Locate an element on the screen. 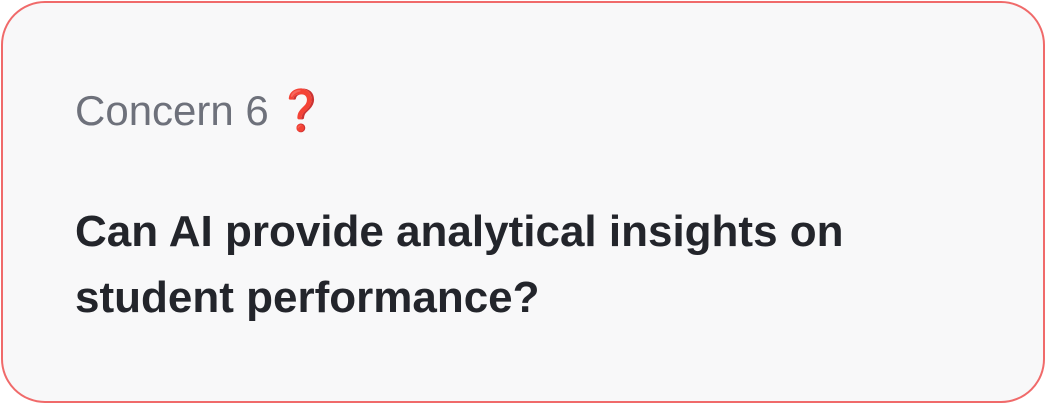  concern-label: Concern 6 ❓ is located at coordinates (201, 111).